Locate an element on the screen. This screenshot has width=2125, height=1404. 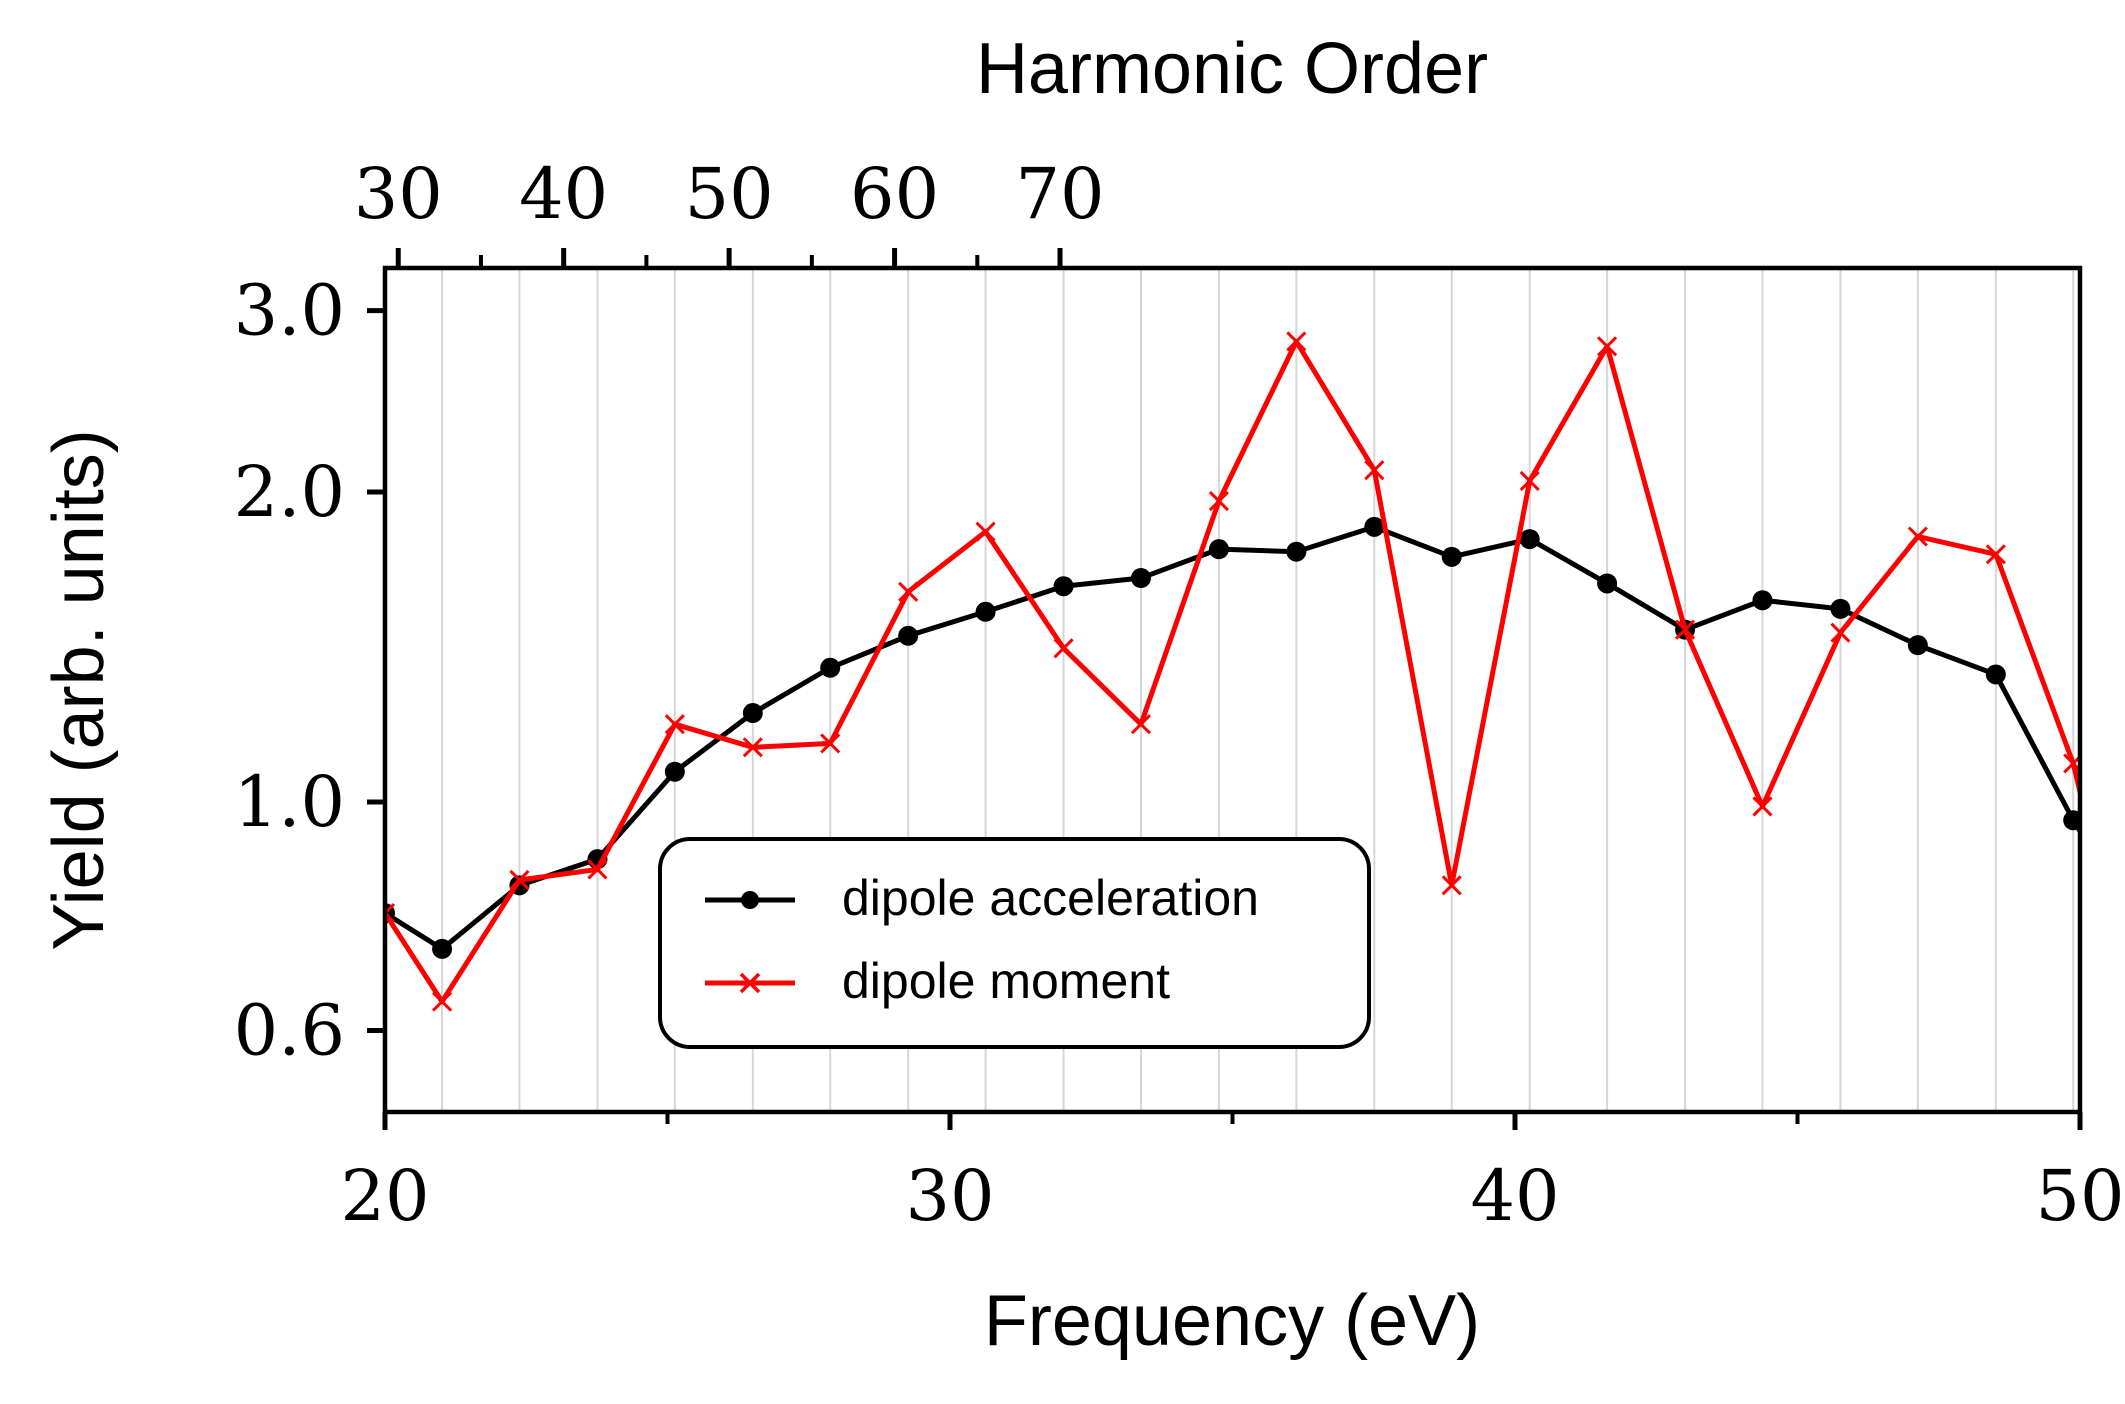
top-tick-label: 30 is located at coordinates (398, 194).